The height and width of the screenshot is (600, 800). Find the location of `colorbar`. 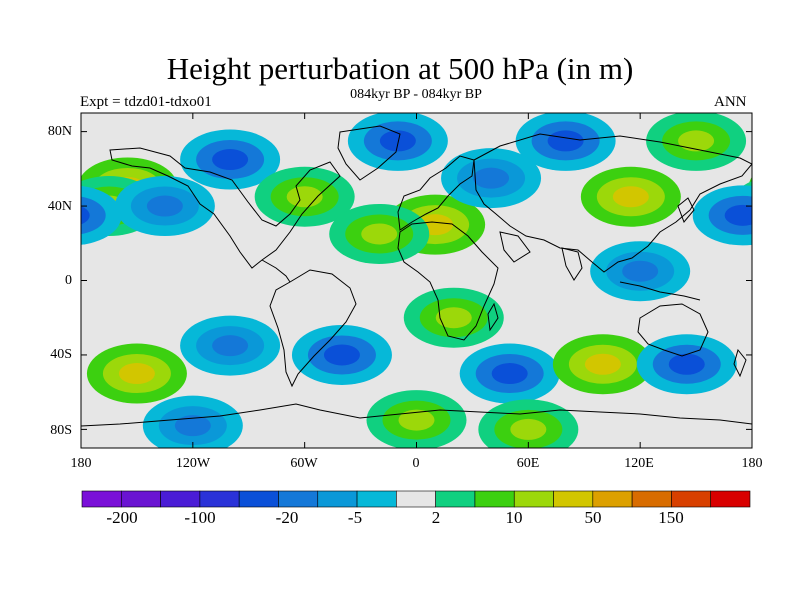

colorbar is located at coordinates (416, 499).